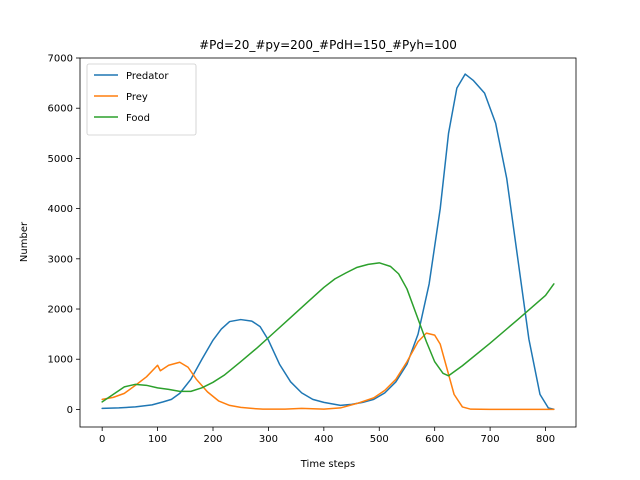  Describe the element at coordinates (60, 259) in the screenshot. I see `y-tick-label: 3000` at that location.